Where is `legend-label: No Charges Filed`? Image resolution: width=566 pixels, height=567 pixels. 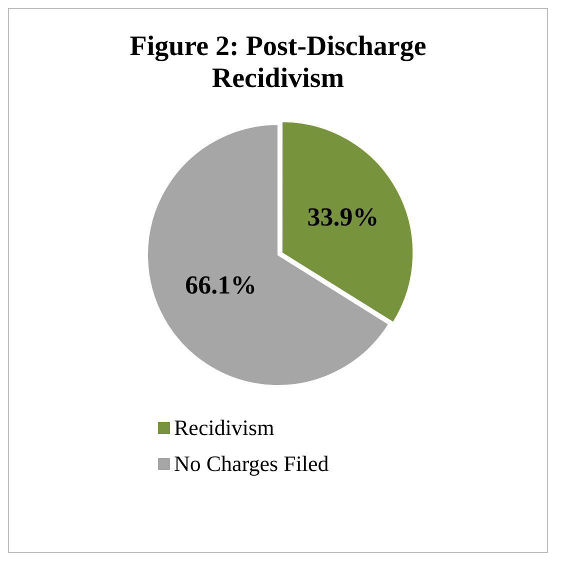
legend-label: No Charges Filed is located at coordinates (251, 464).